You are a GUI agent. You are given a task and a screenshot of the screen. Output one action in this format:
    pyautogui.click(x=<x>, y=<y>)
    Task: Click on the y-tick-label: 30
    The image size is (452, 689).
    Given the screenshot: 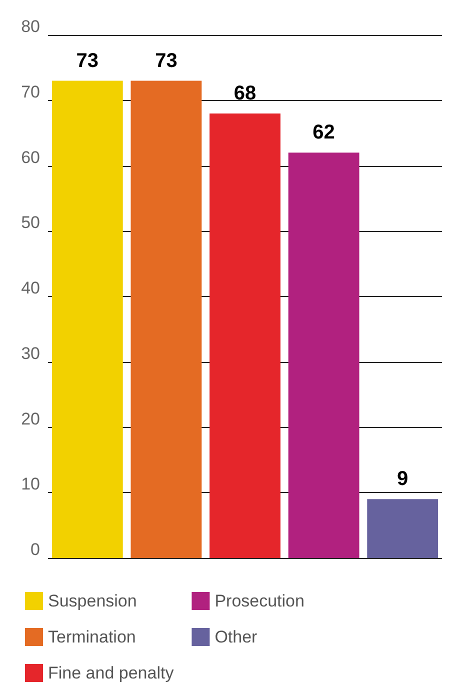 What is the action you would take?
    pyautogui.click(x=30, y=353)
    